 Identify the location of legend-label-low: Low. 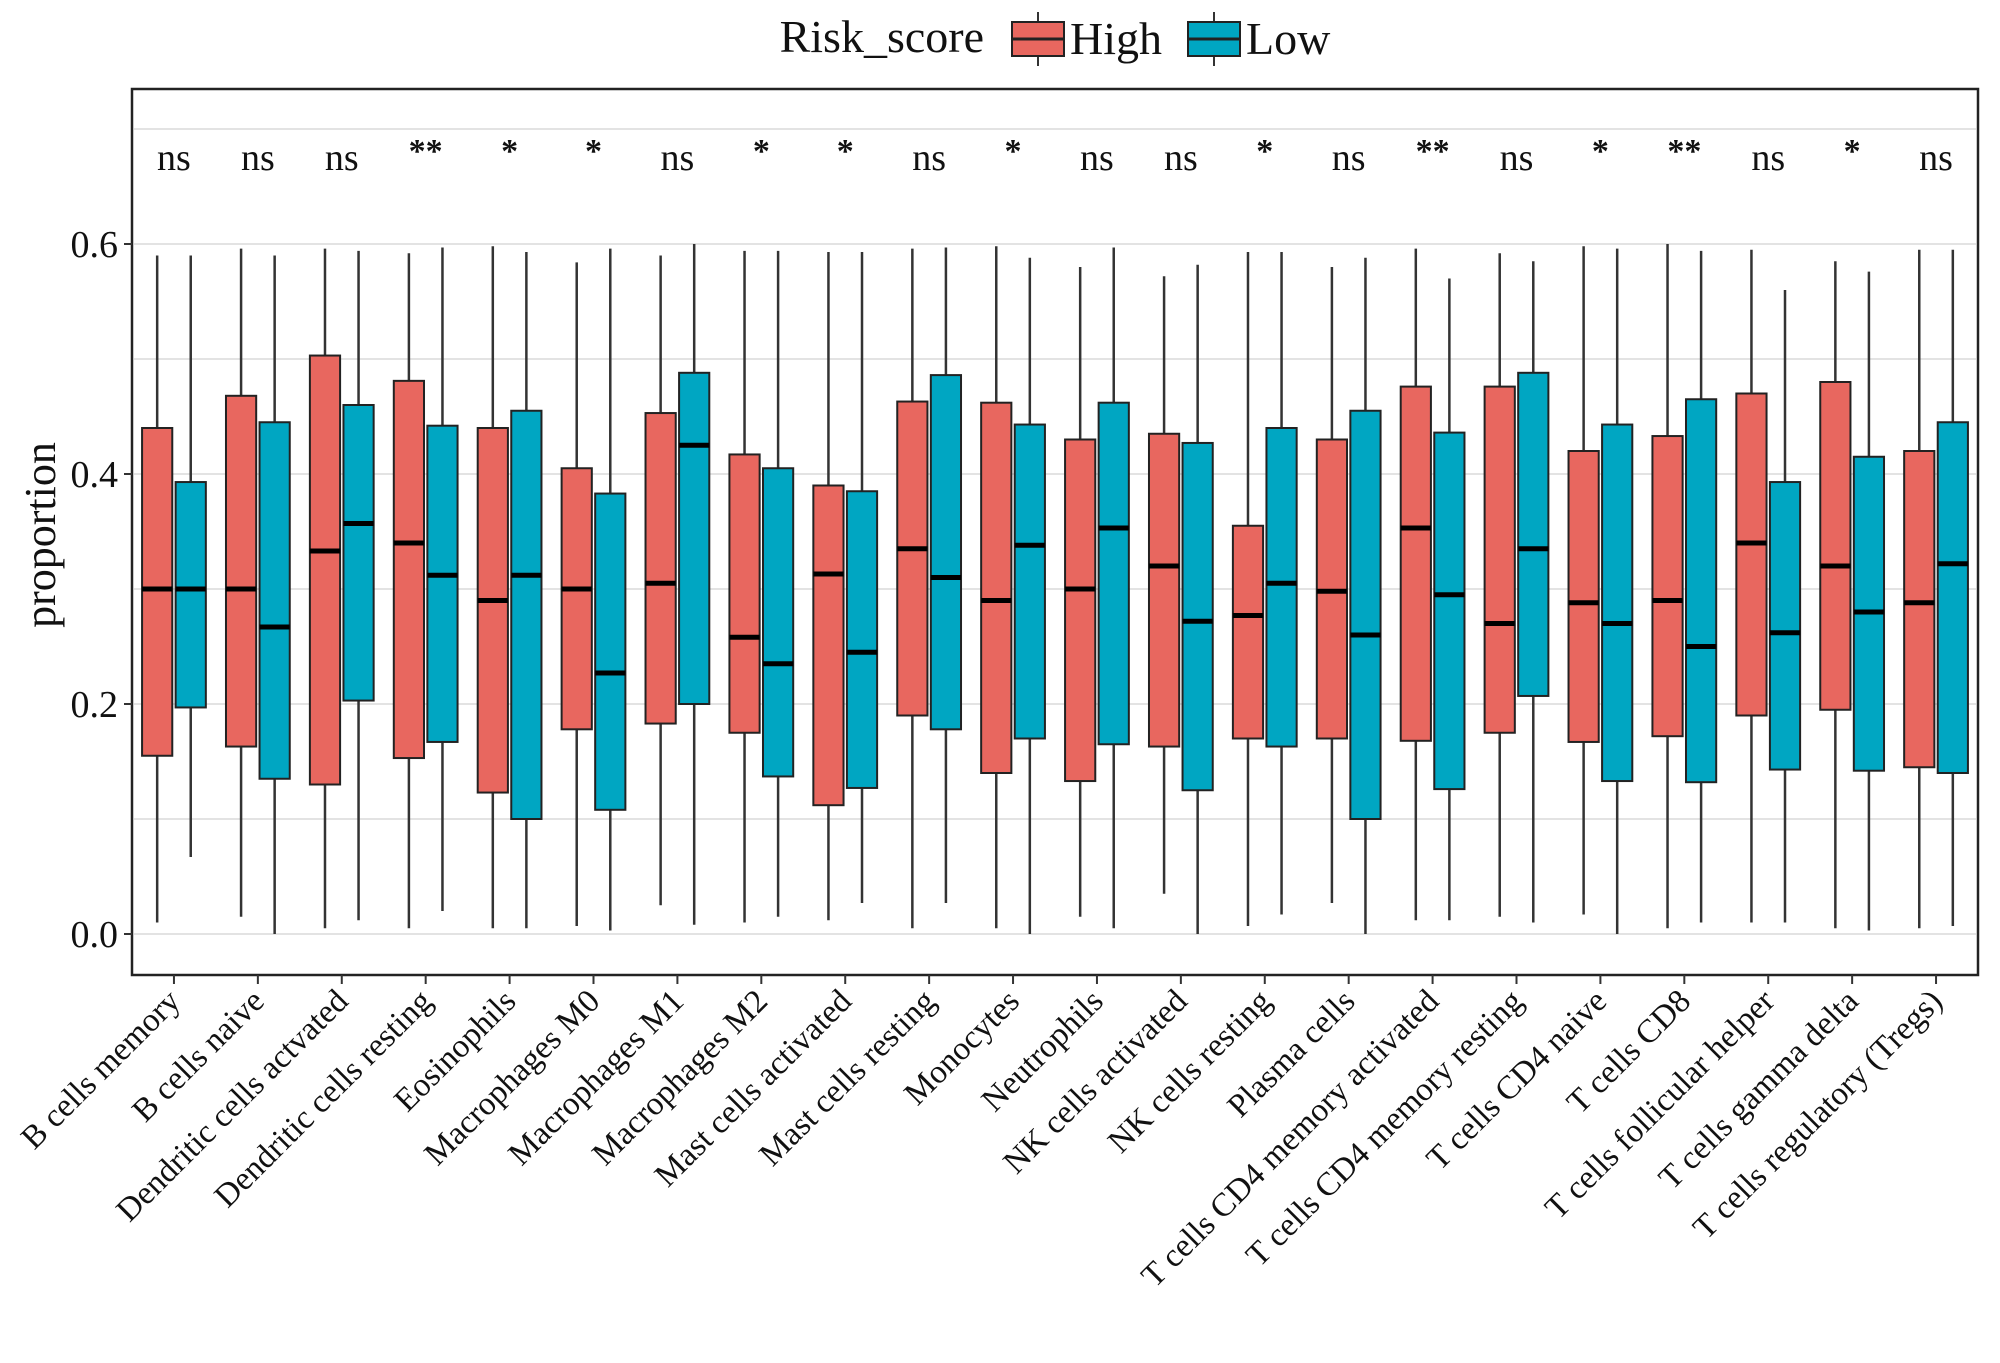
(1288, 38).